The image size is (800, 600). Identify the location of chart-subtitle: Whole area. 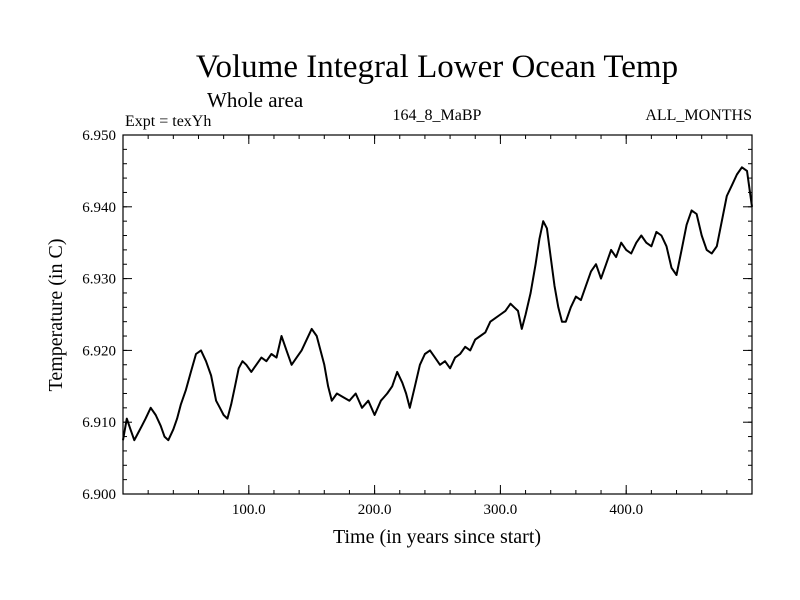
(255, 100).